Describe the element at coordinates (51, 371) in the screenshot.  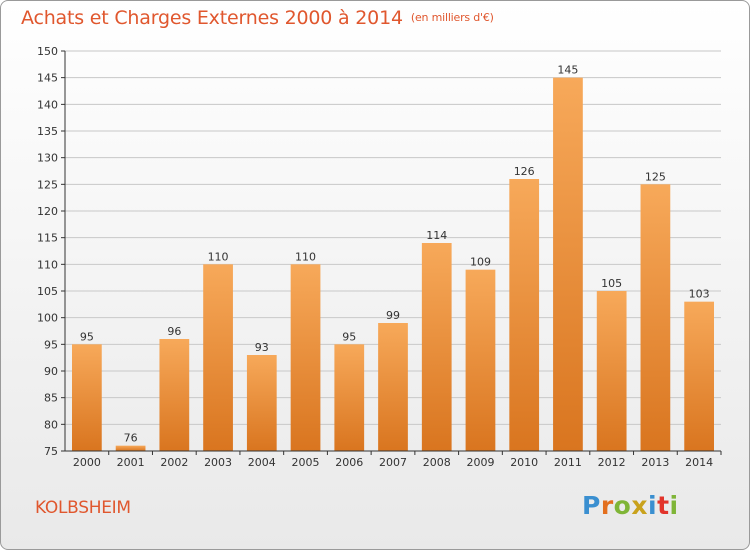
I see `y-tick-label: 90` at that location.